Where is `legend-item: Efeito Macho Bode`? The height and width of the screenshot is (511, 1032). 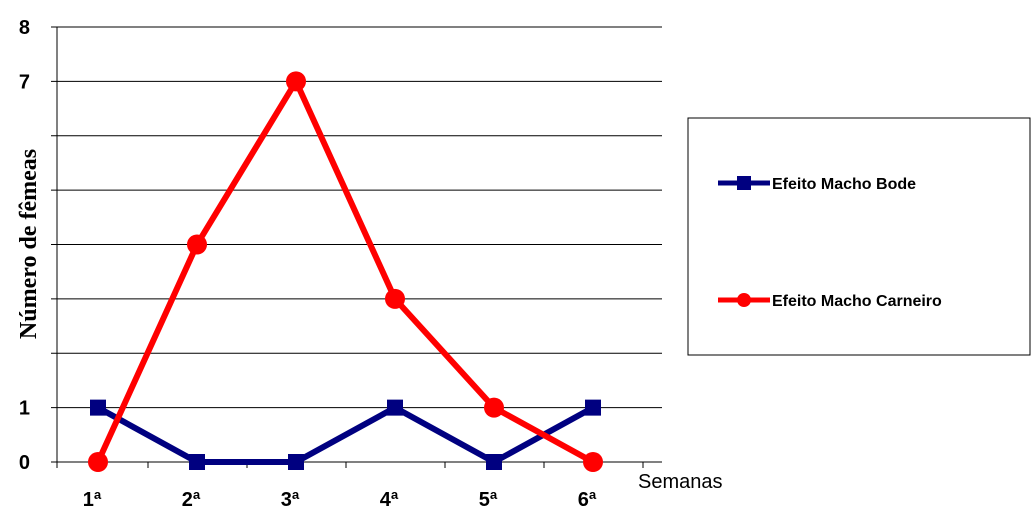 legend-item: Efeito Macho Bode is located at coordinates (817, 184).